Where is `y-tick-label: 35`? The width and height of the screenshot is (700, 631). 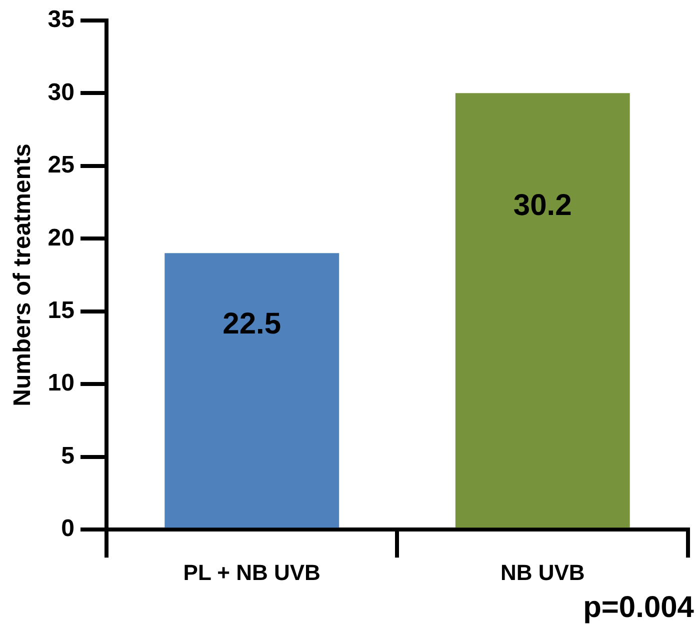
y-tick-label: 35 is located at coordinates (61, 20).